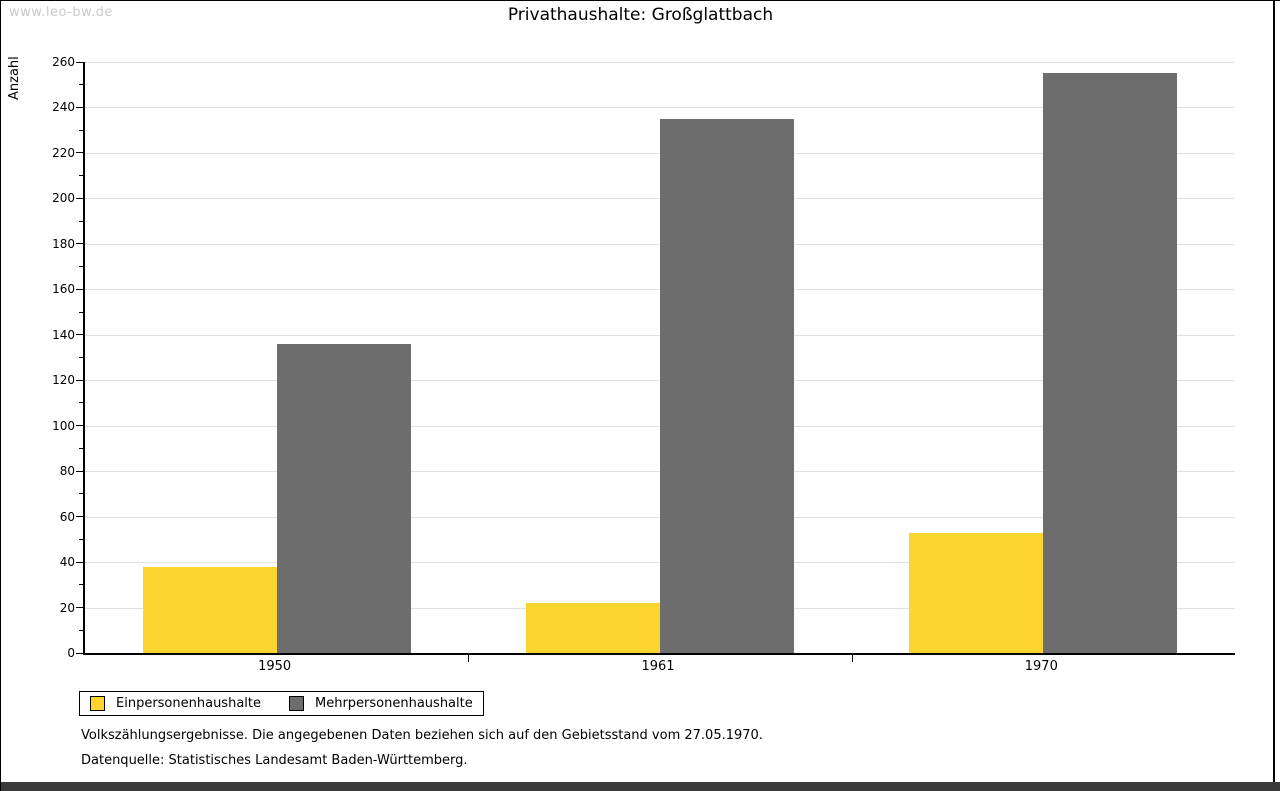  Describe the element at coordinates (71, 653) in the screenshot. I see `y-axis-tick-label: 0` at that location.